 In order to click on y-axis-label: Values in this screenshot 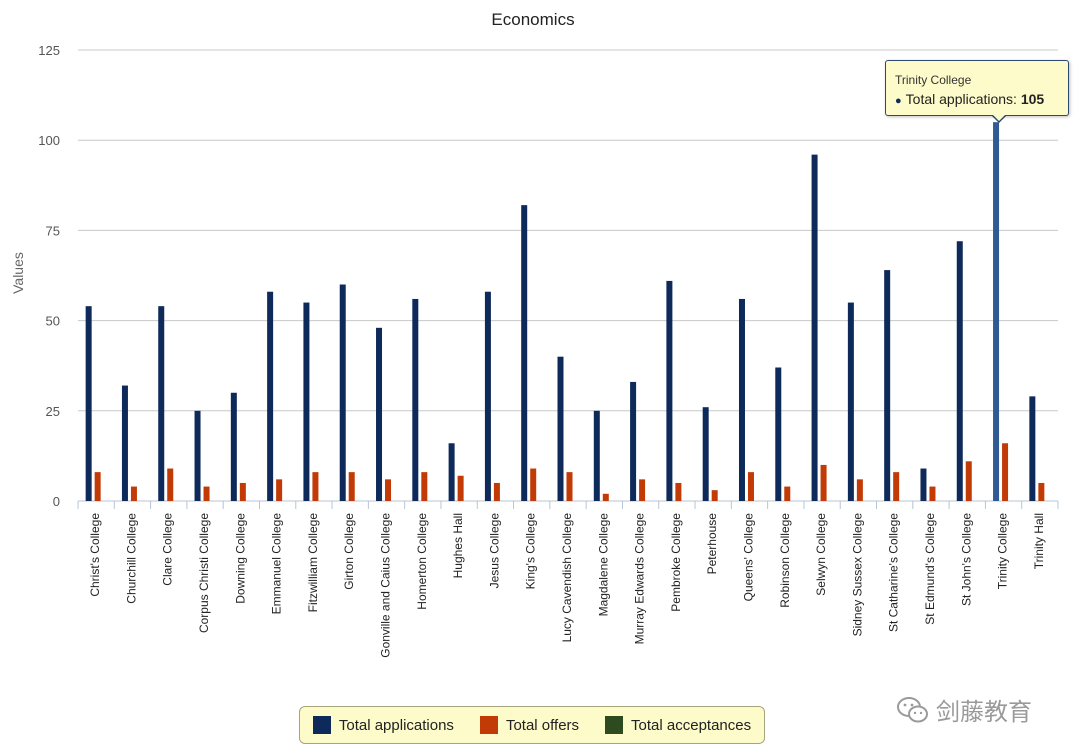, I will do `click(18, 273)`.